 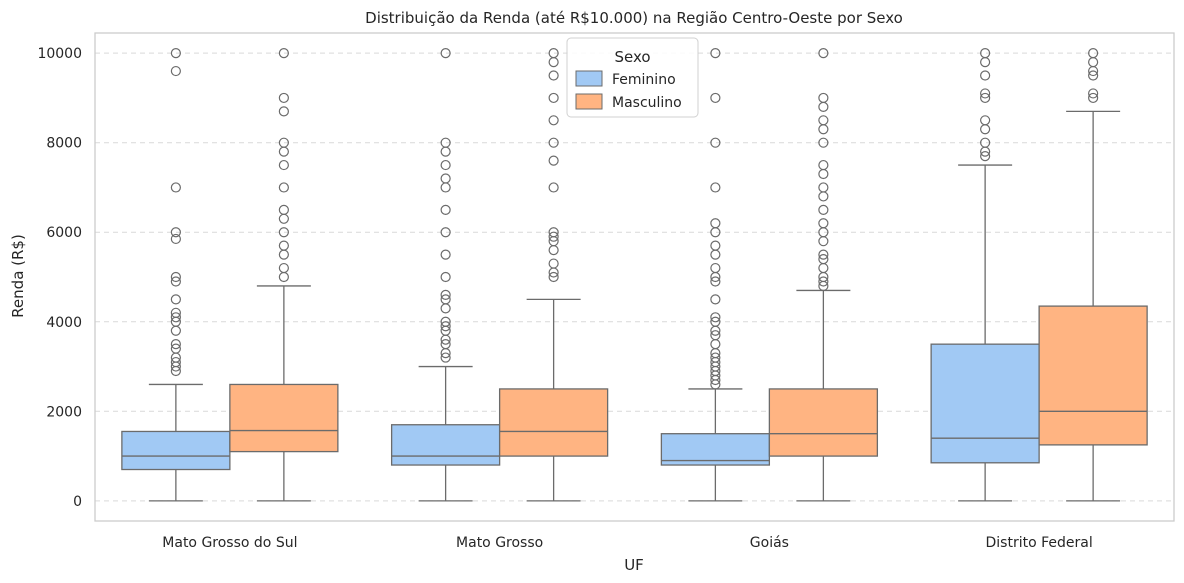 I want to click on legend-title: Sexo, so click(x=632, y=57).